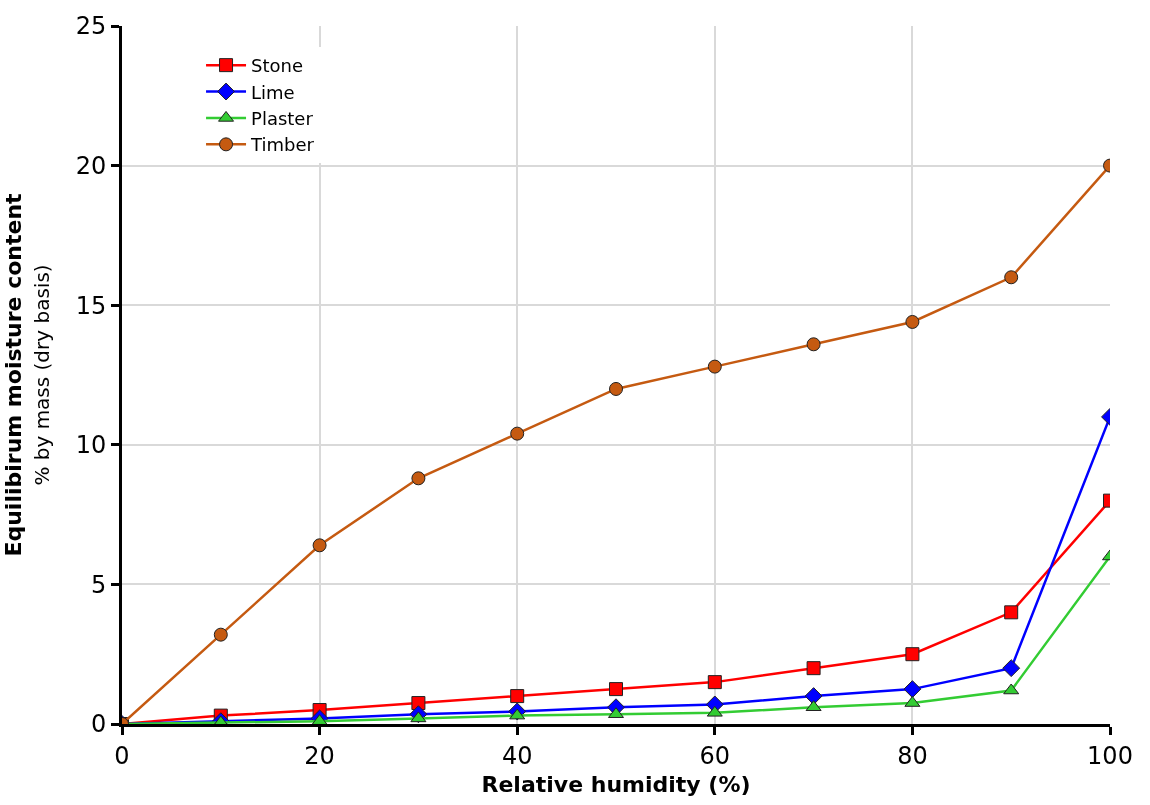 This screenshot has width=1150, height=805. I want to click on x-tick-label: 80, so click(912, 755).